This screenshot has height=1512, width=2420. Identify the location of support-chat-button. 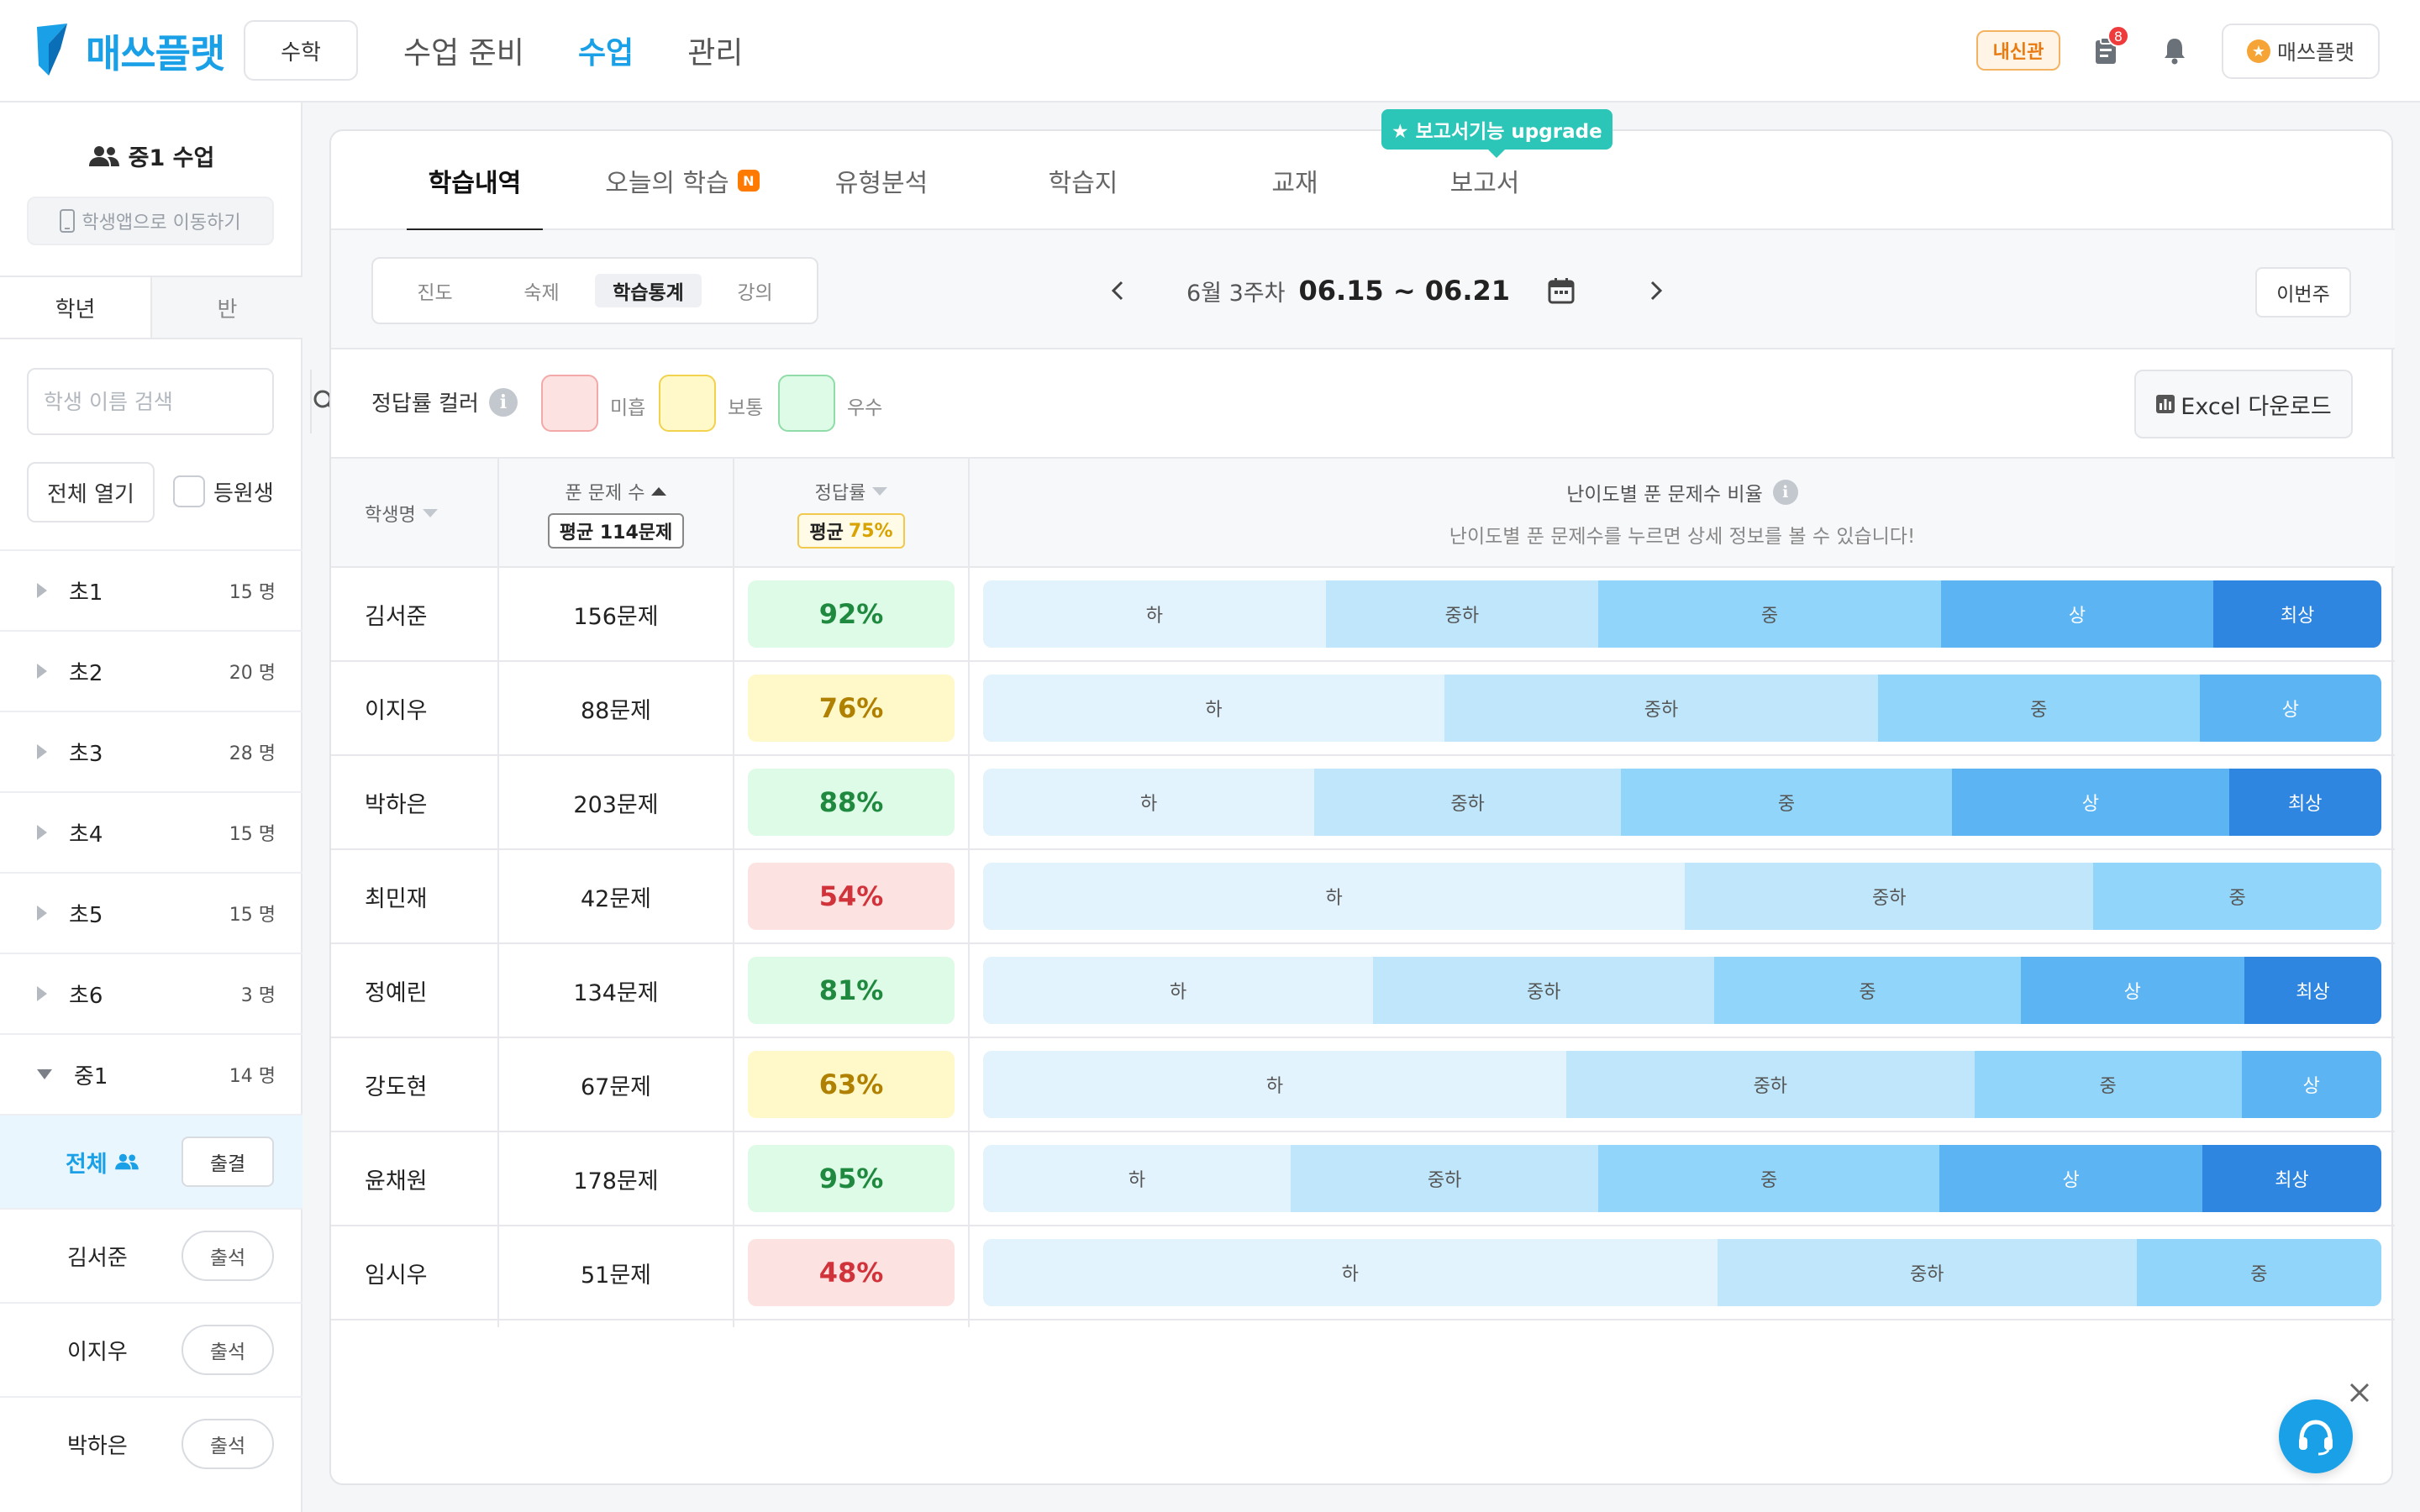
(2316, 1436).